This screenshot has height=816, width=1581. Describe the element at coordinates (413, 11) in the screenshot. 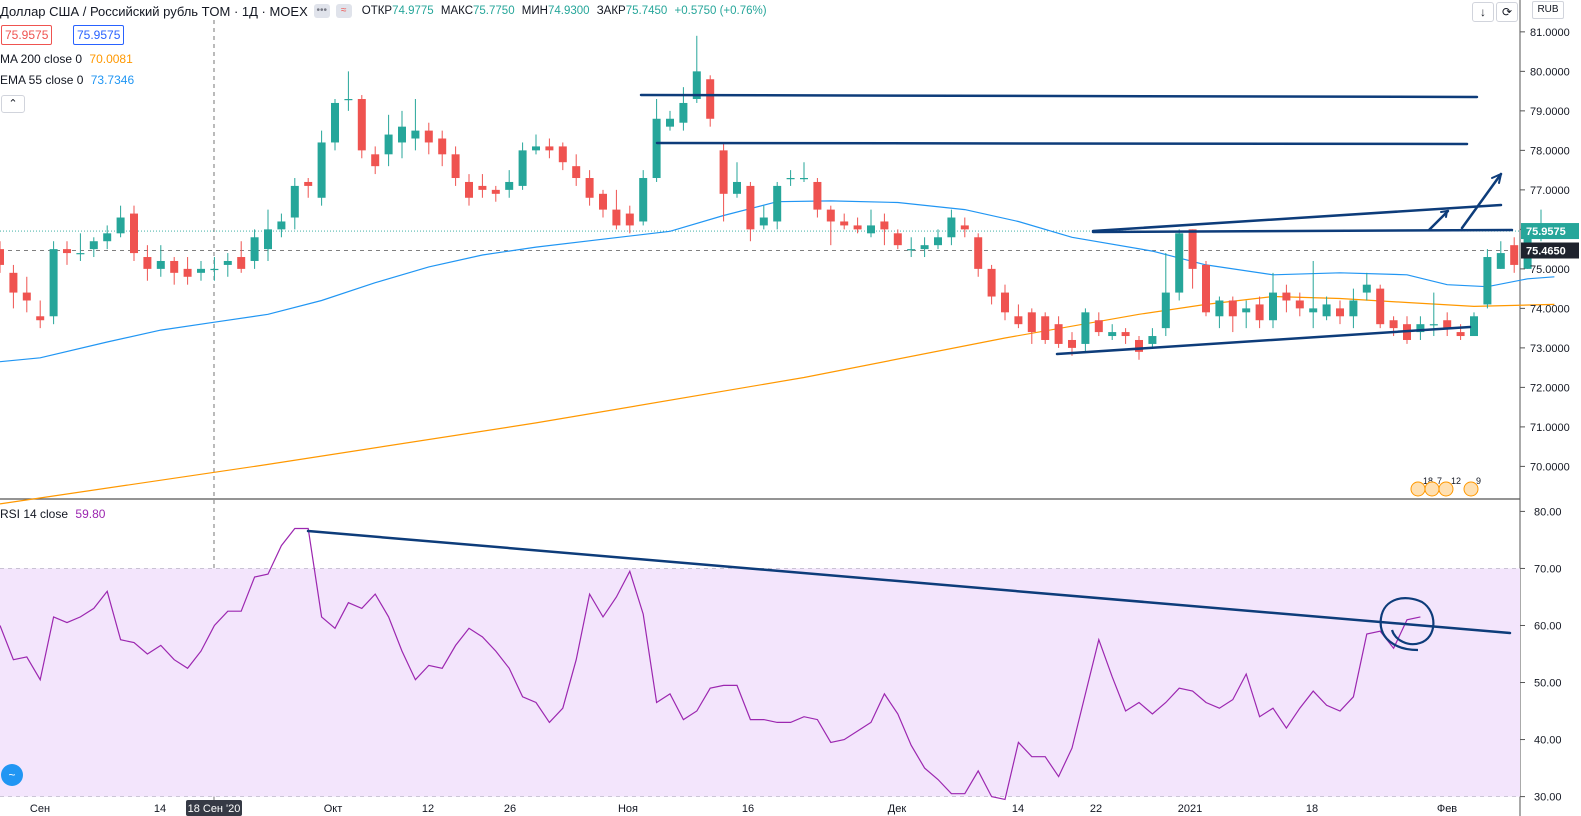

I see `open-value: 74.9775` at that location.